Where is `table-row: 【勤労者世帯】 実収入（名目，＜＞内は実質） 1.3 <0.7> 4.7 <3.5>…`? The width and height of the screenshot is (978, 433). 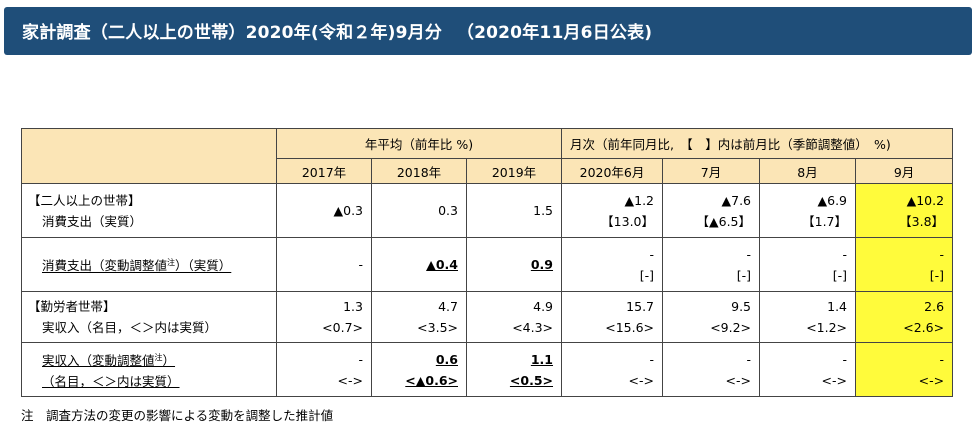
table-row: 【勤労者世帯】 実収入（名目，＜＞内は実質） 1.3 <0.7> 4.7 <3.5>… is located at coordinates (487, 317).